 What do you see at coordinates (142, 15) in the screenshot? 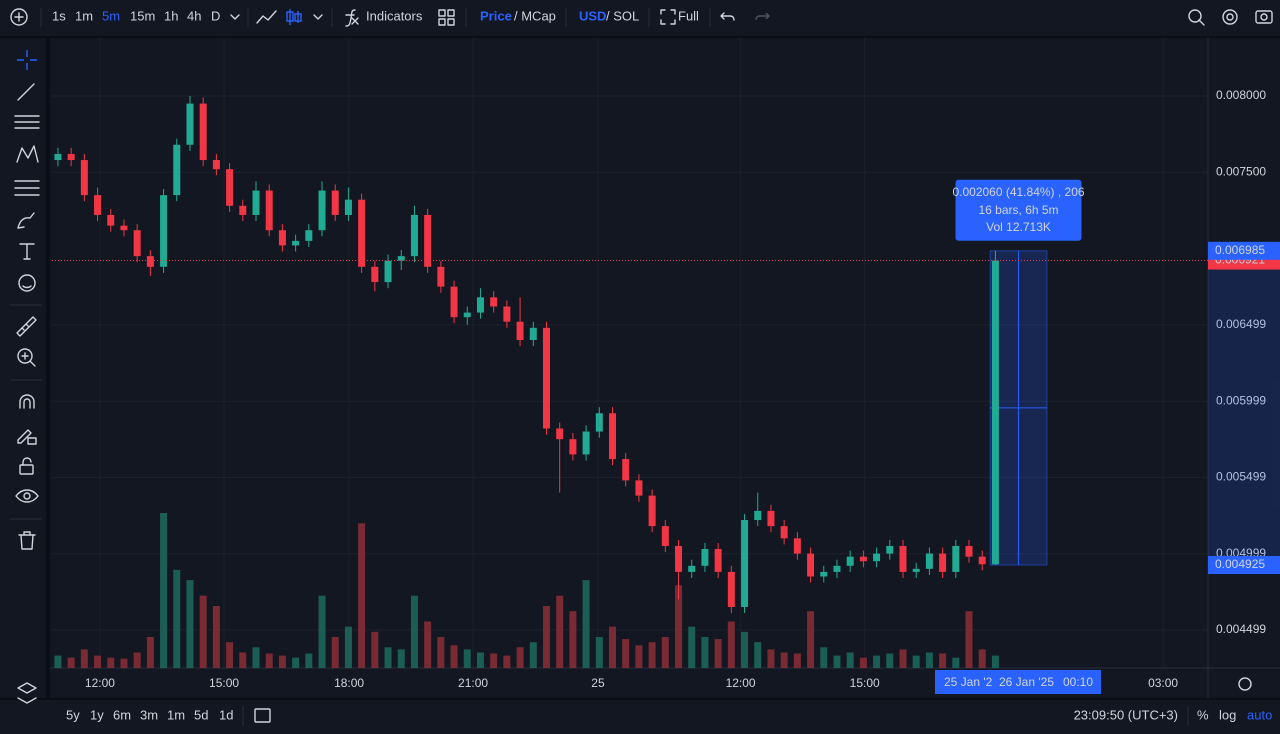
I see `interval: 15m` at bounding box center [142, 15].